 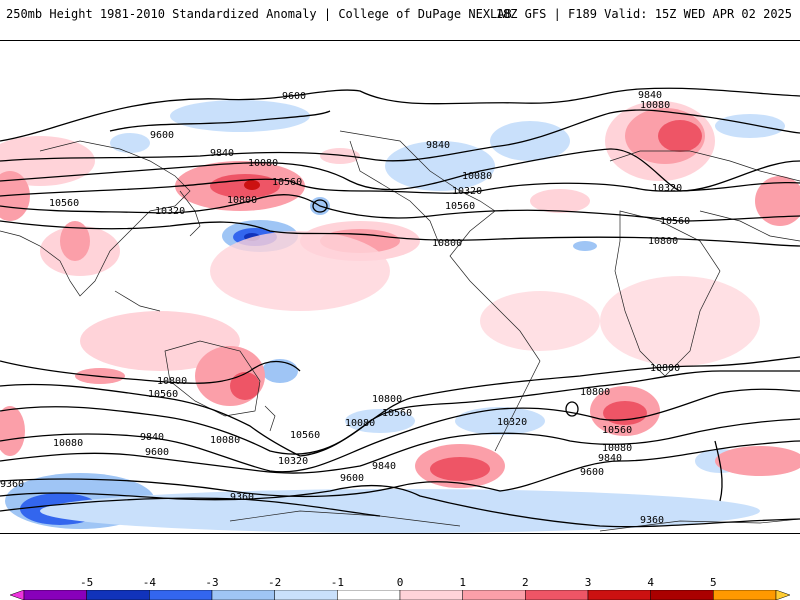 I want to click on colorbar-tick-label: -3, so click(x=212, y=582).